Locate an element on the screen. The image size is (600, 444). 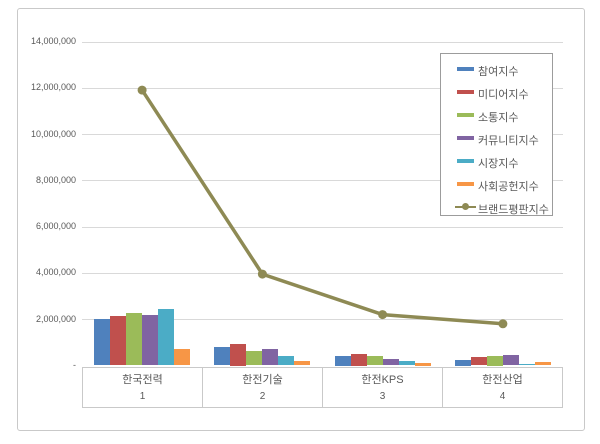
legend-item-label: 커뮤니티지수 is located at coordinates (508, 141).